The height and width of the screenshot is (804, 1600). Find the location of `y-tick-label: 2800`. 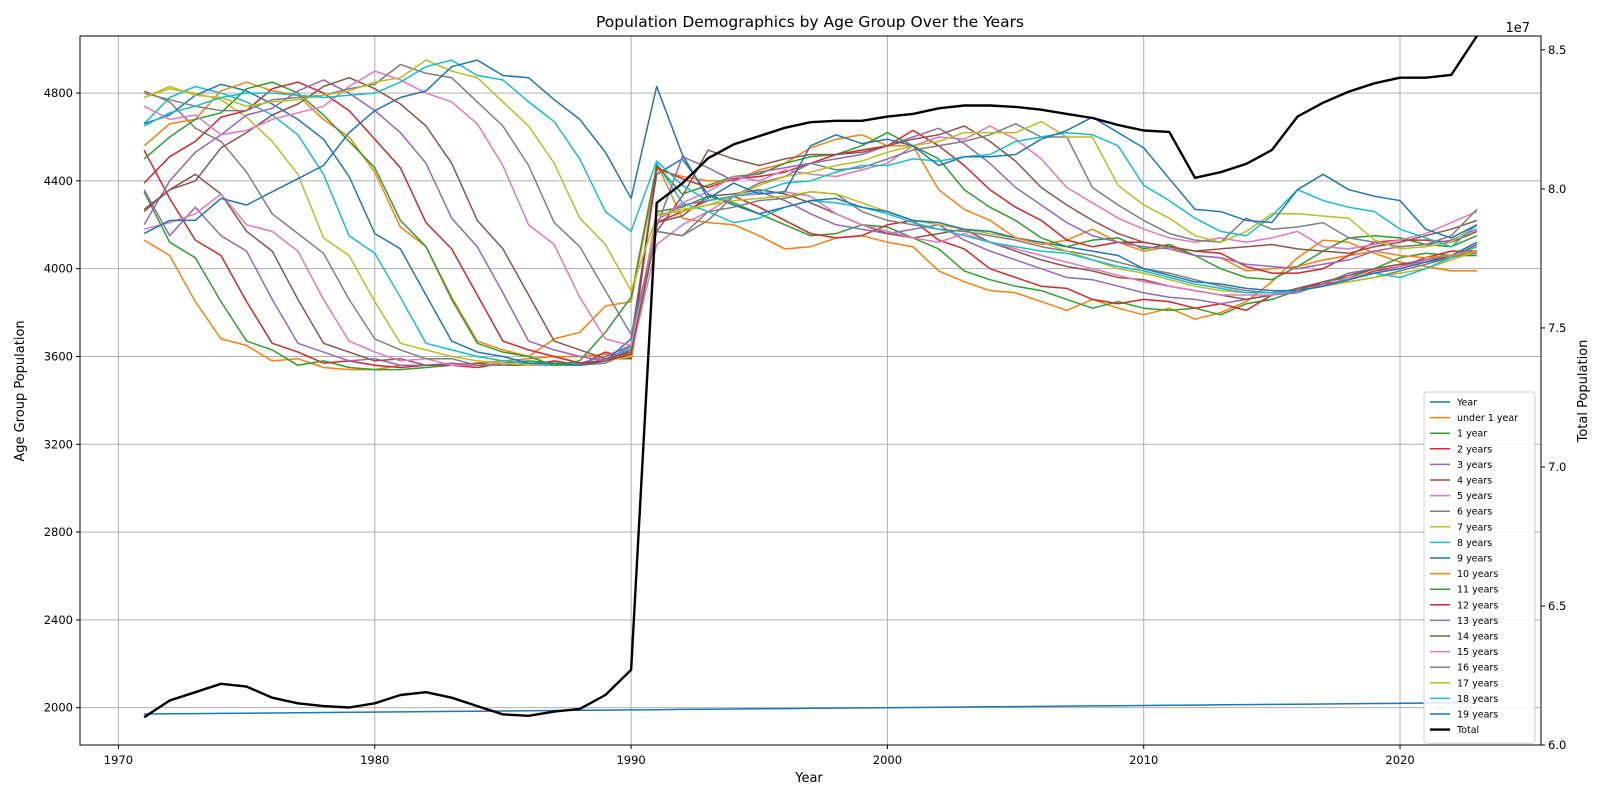

y-tick-label: 2800 is located at coordinates (58, 532).